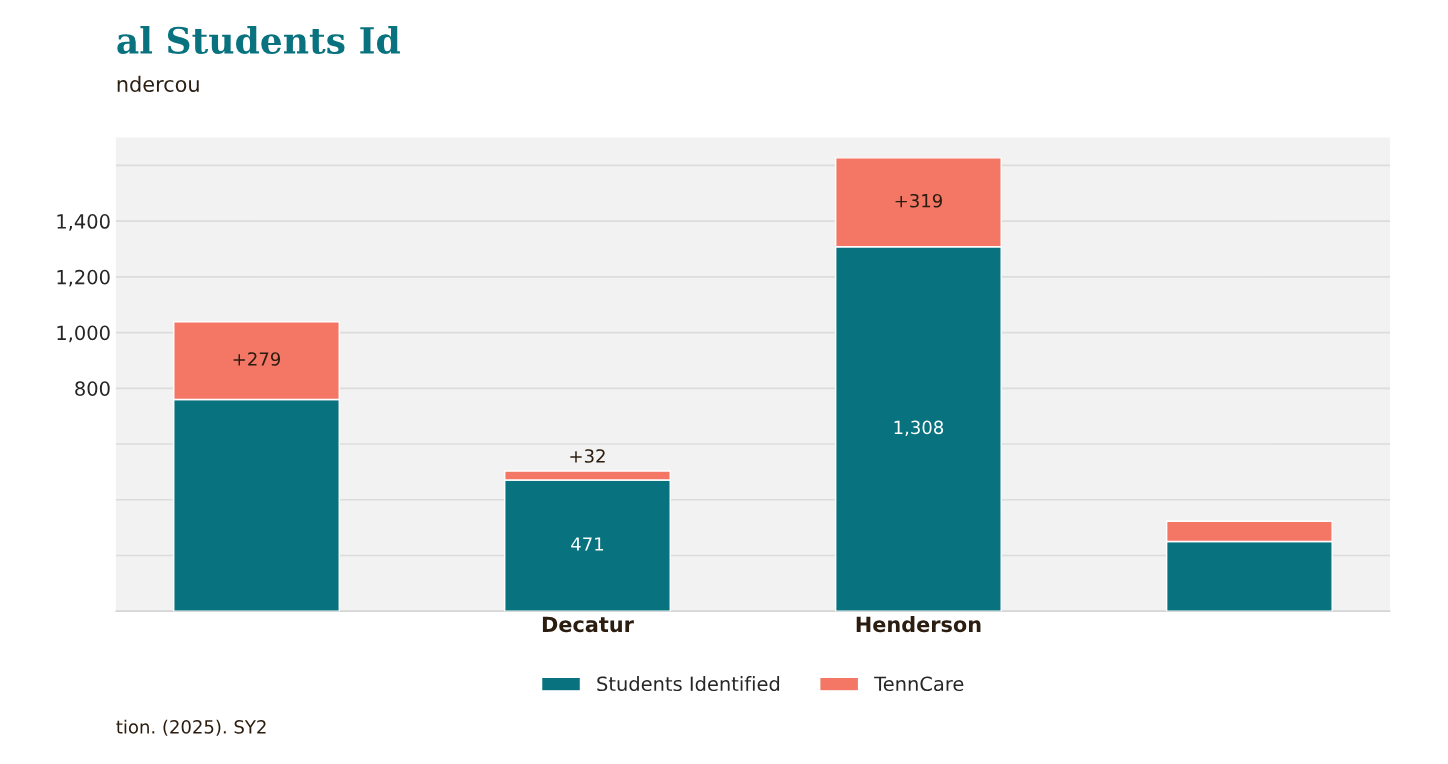 This screenshot has height=764, width=1448. Describe the element at coordinates (688, 684) in the screenshot. I see `legend-label: Students Identified` at that location.